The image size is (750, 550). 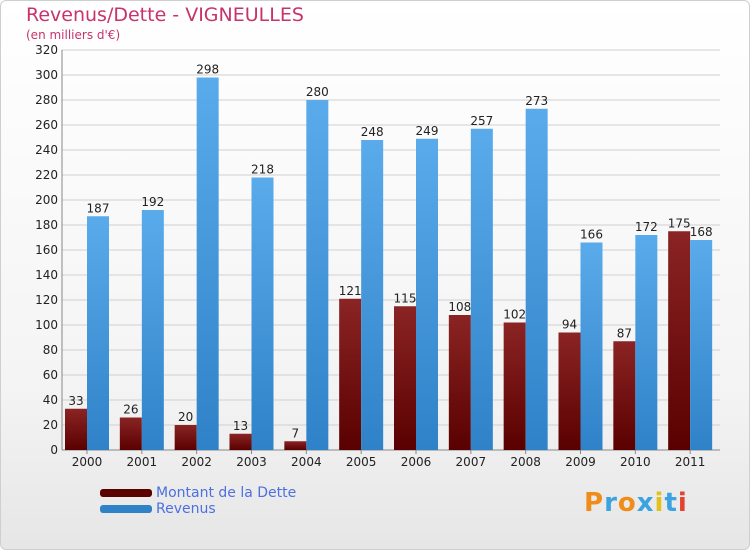 I want to click on y-tick-label: 260, so click(x=46, y=125).